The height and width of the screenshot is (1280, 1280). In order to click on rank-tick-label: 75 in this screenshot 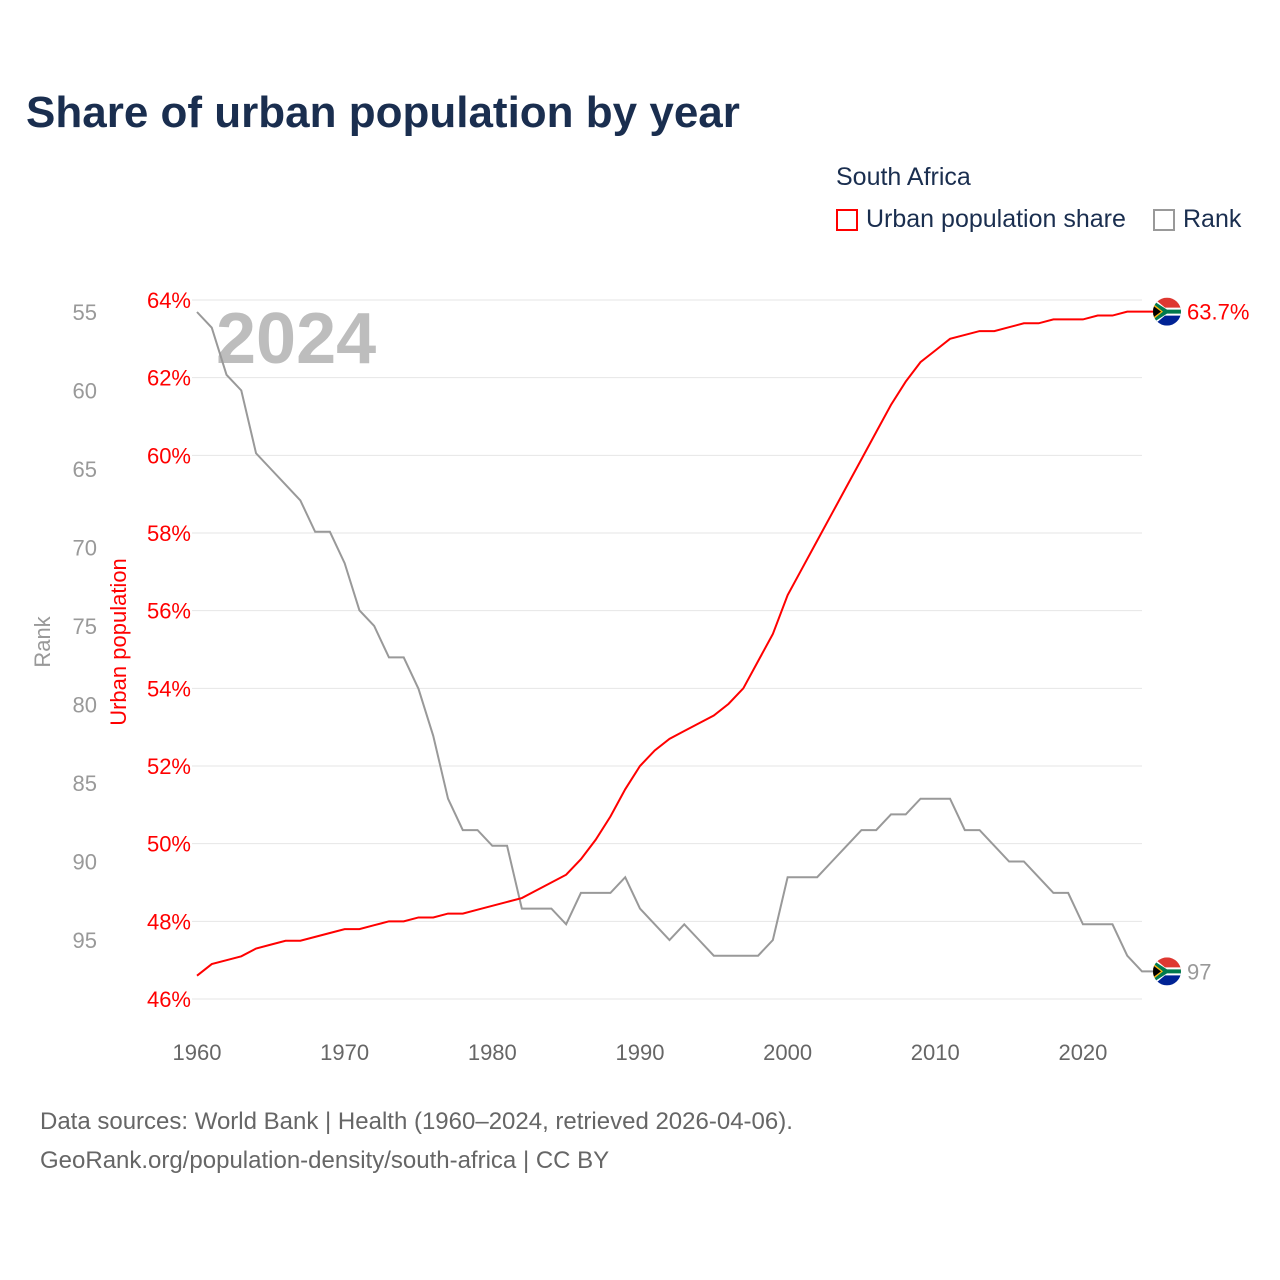, I will do `click(85, 626)`.